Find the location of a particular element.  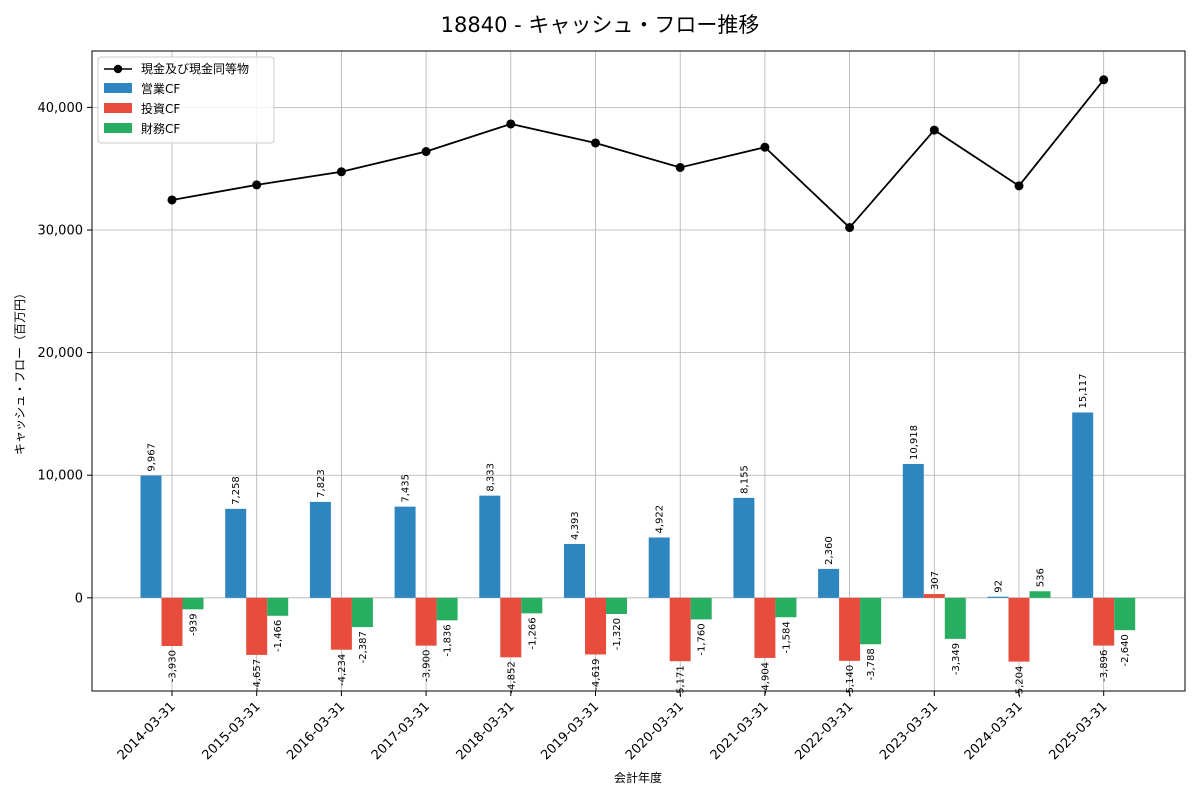

data-label: 7,823 is located at coordinates (321, 483).